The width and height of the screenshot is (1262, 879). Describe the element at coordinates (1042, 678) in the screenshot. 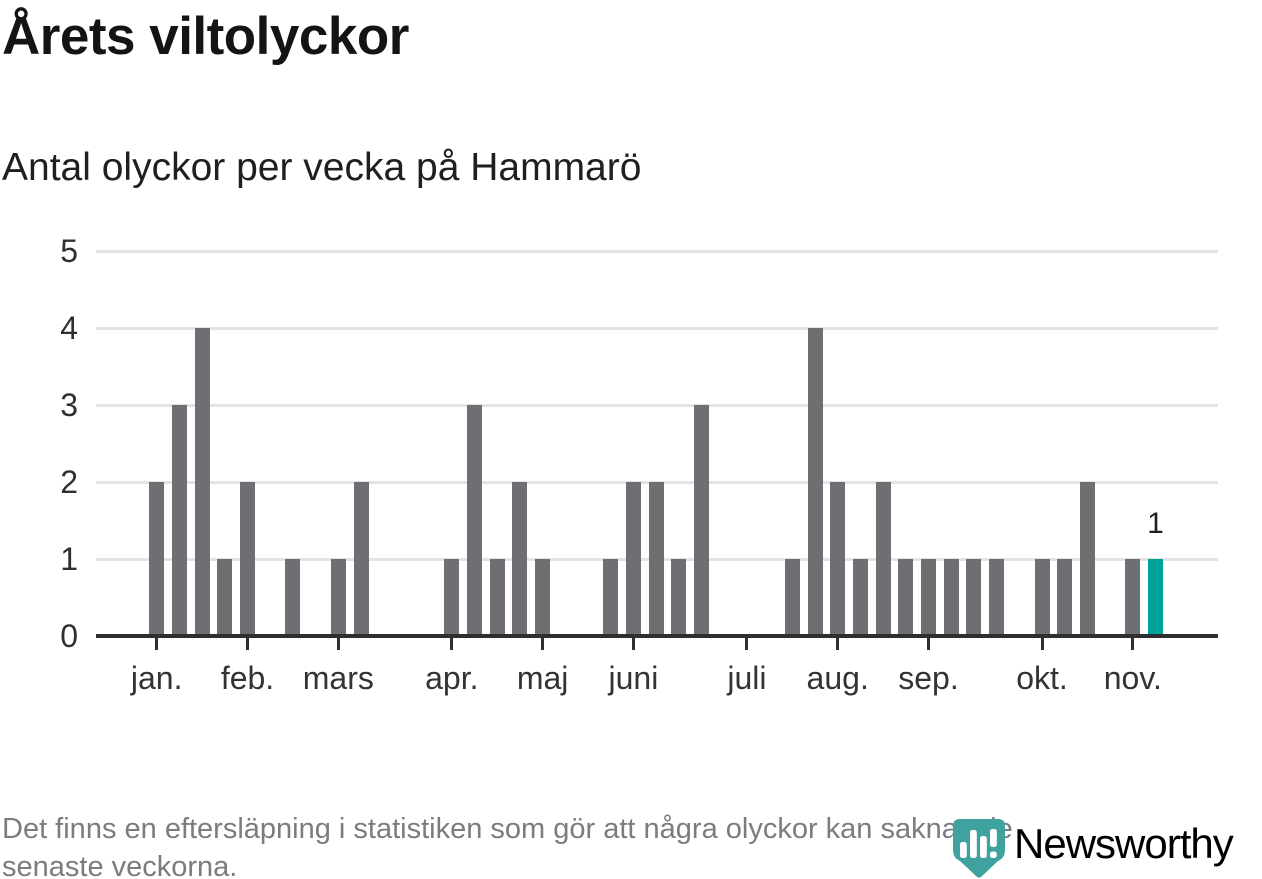

I see `x-axis-month-label: okt.` at that location.